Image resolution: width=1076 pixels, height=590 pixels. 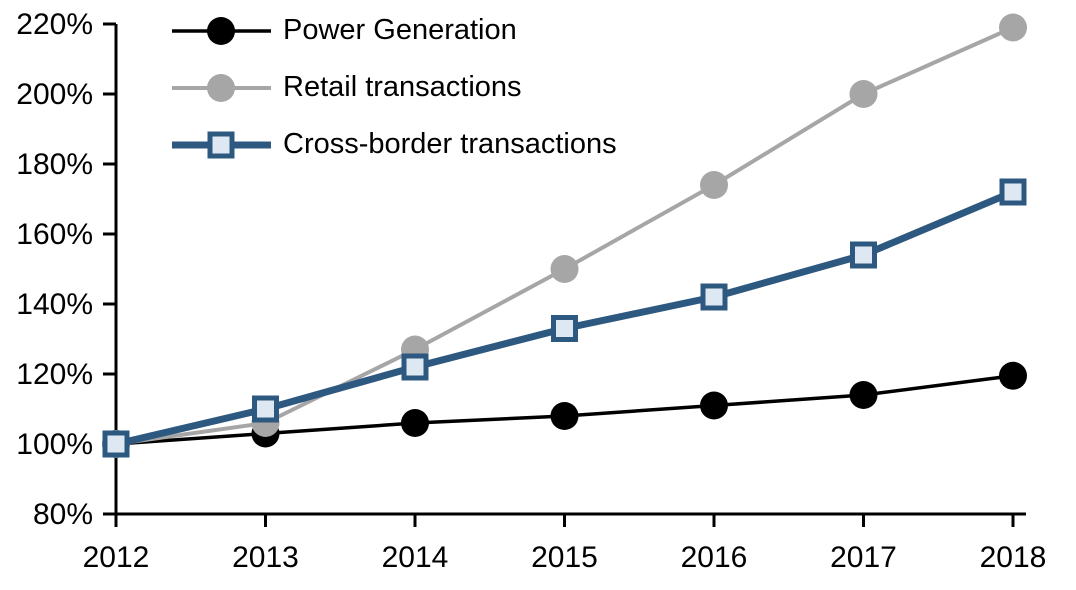 I want to click on y-axis-tick-label: 220%, so click(x=54, y=24).